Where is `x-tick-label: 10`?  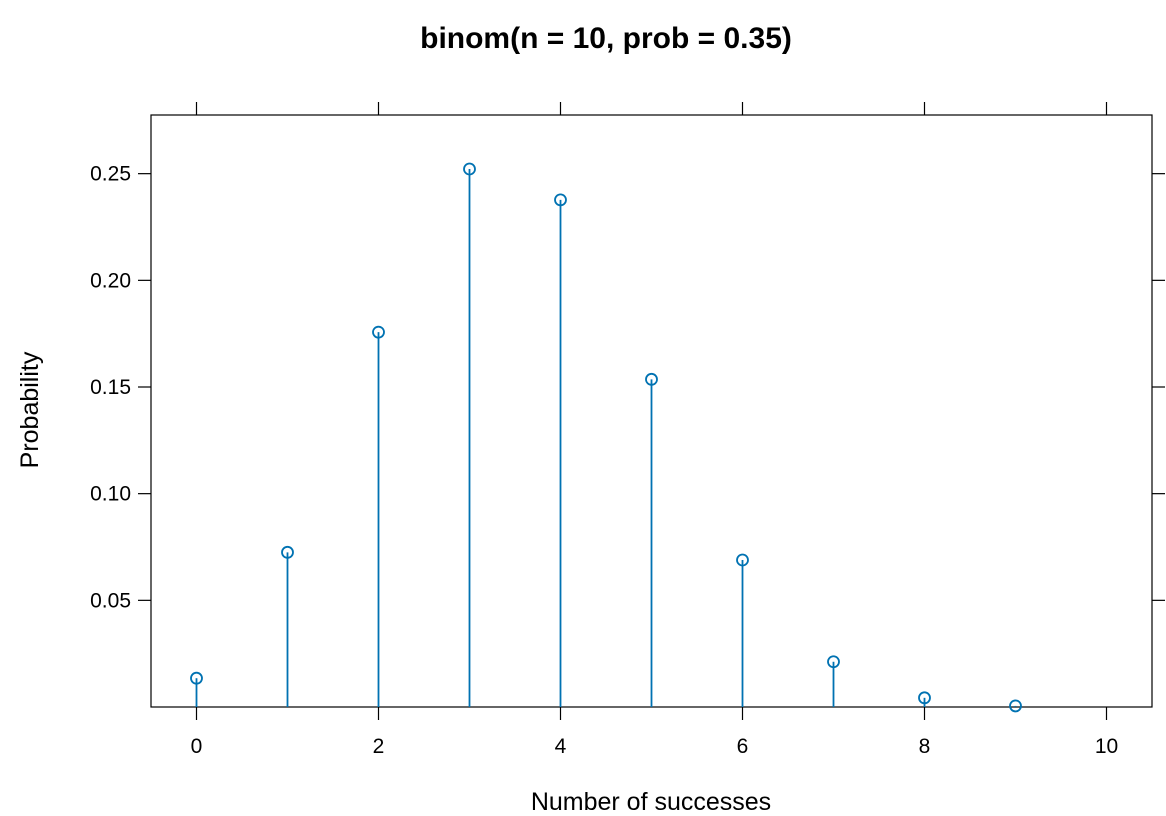 x-tick-label: 10 is located at coordinates (1106, 746).